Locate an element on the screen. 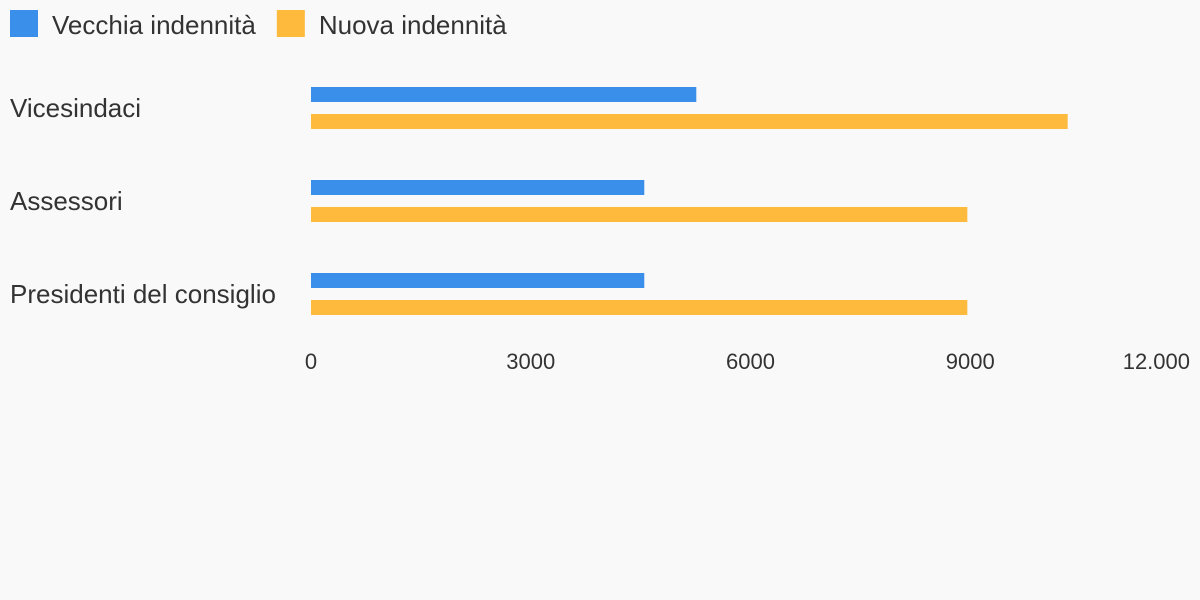  legend-label: Vecchia indennità is located at coordinates (154, 25).